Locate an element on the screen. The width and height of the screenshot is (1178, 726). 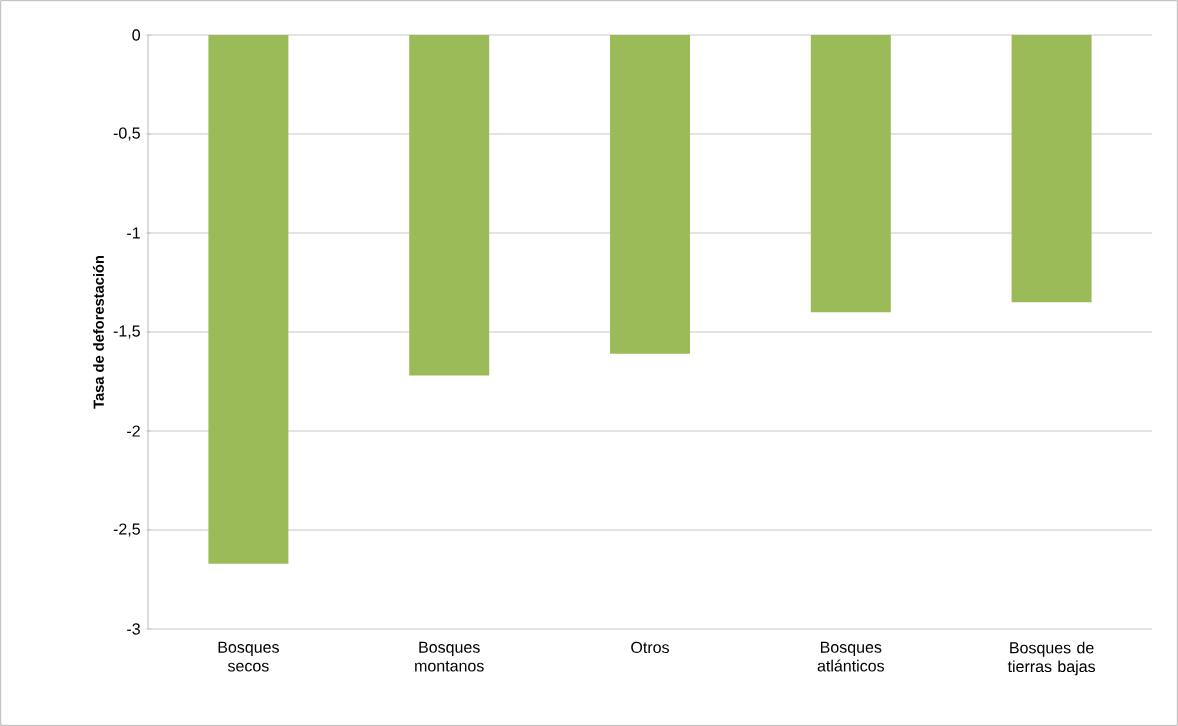
y-tick-label: -0,5 is located at coordinates (126, 134).